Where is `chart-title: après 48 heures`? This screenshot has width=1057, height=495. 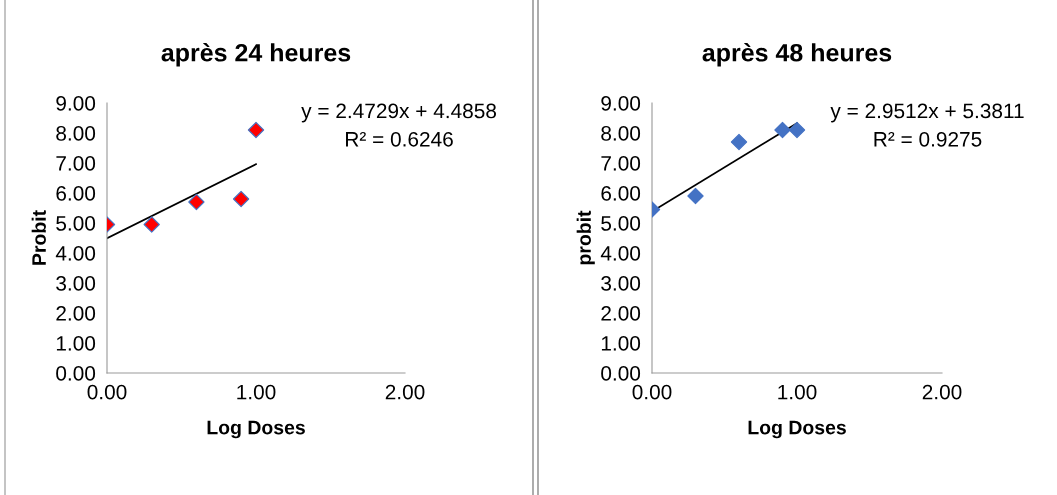 chart-title: après 48 heures is located at coordinates (797, 55).